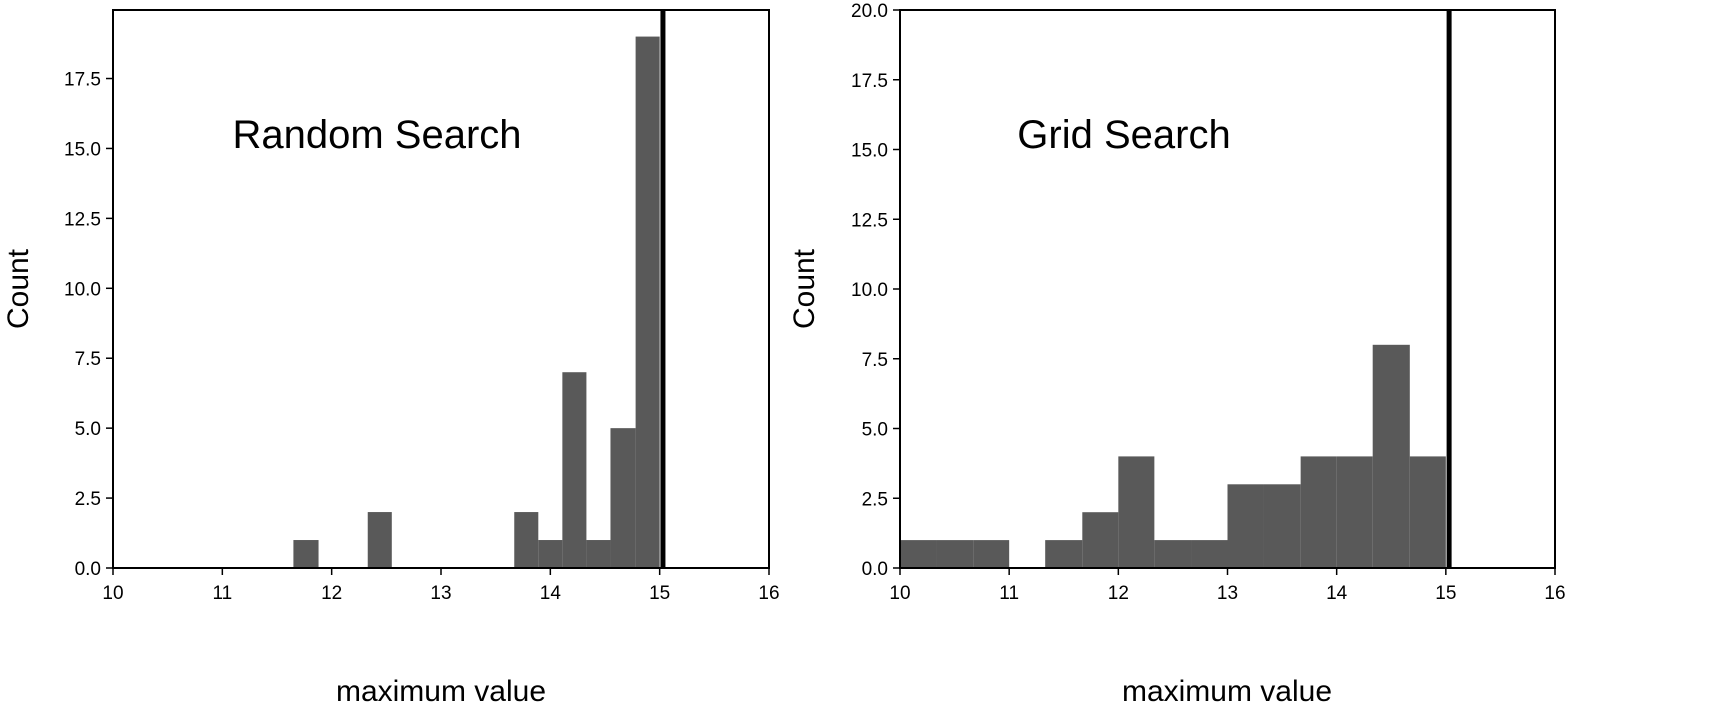 Image resolution: width=1726 pixels, height=715 pixels. Describe the element at coordinates (869, 11) in the screenshot. I see `y-tick-label: 20.0` at that location.